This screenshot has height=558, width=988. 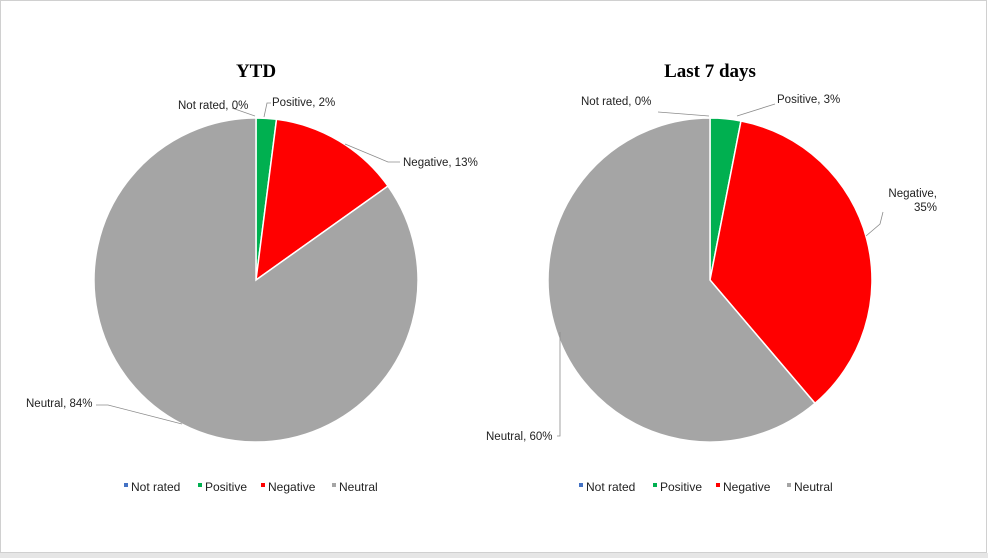 I want to click on data-label-negative: Negative, 13%, so click(x=440, y=163).